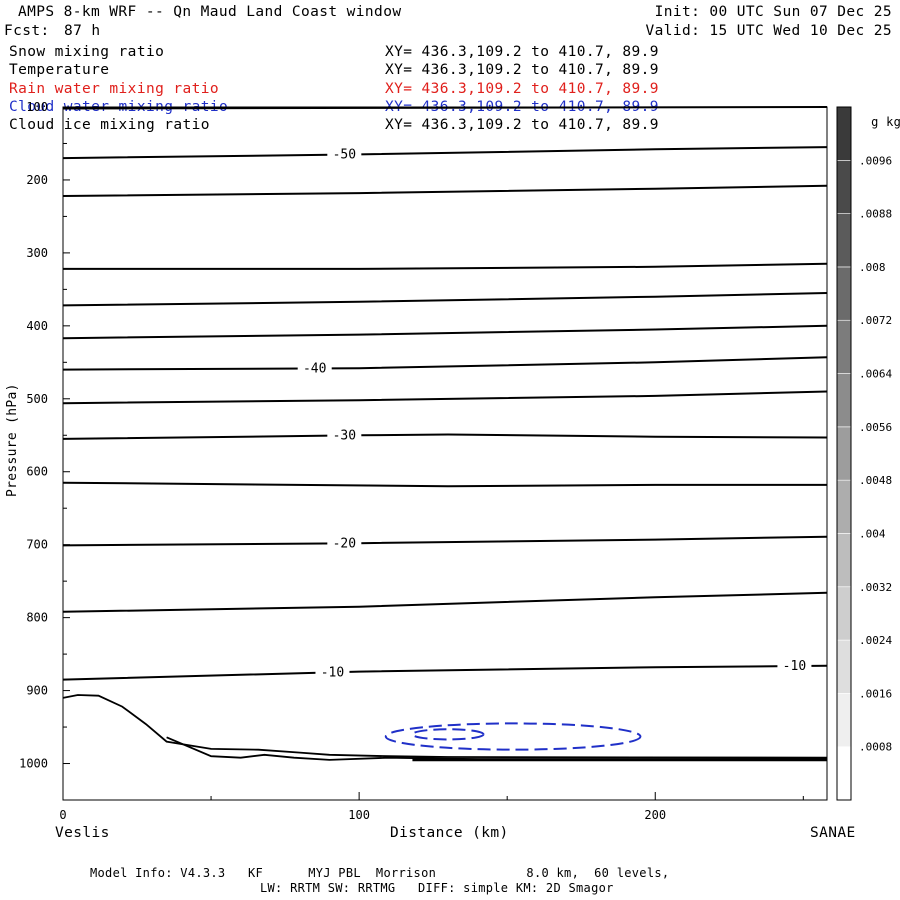 Image resolution: width=900 pixels, height=900 pixels. I want to click on field-xy-cloud-ice: XY= 436.3,109.2 to 410.7, 89.9, so click(522, 125).